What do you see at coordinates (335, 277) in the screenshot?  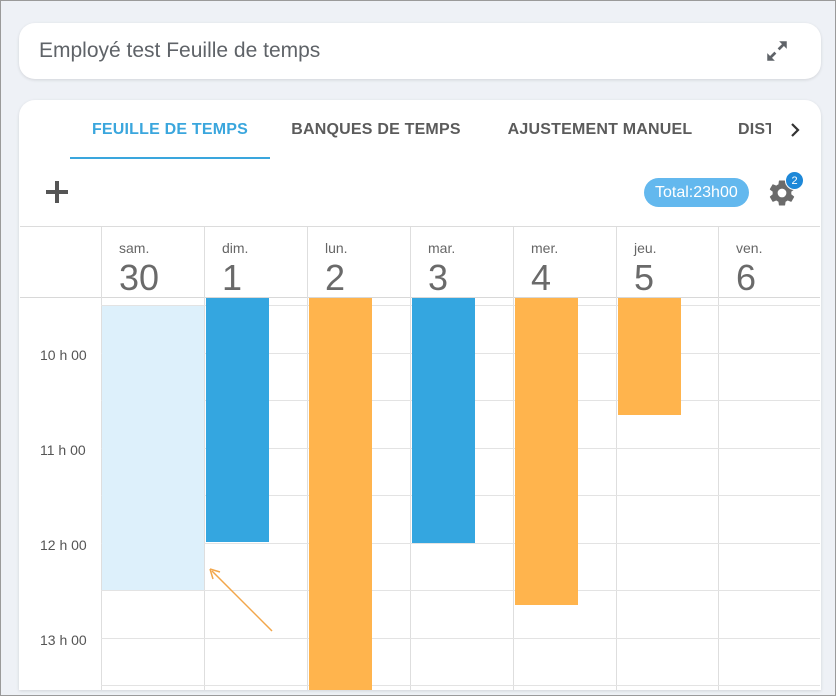 I see `day-number: 2` at bounding box center [335, 277].